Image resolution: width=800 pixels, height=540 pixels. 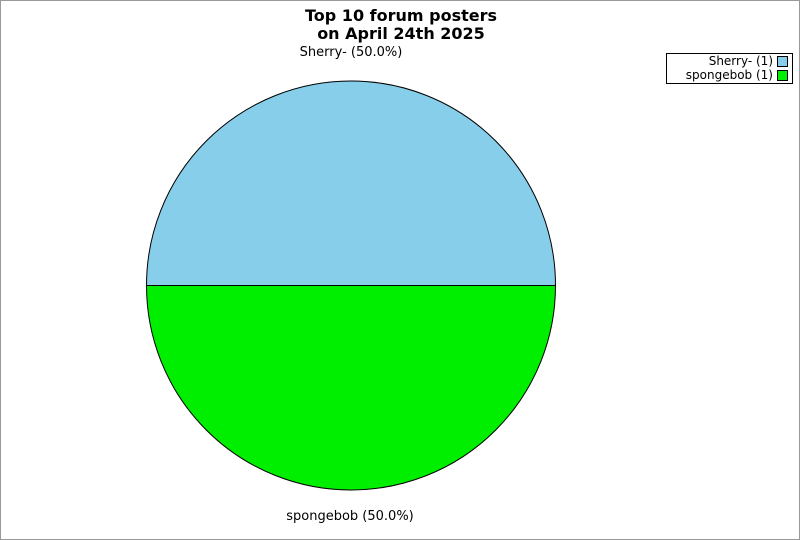 I want to click on chart-title: Top 10 forum posters on April 24th 2025, so click(x=400, y=24).